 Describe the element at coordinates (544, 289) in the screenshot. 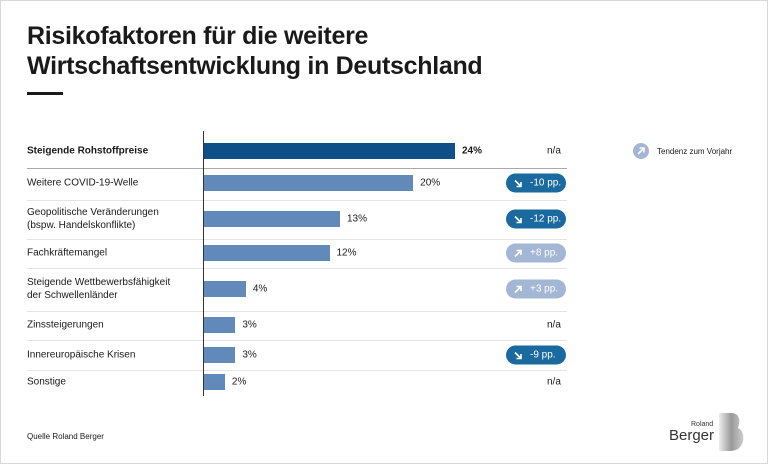

I see `trend-label: +3 pp.` at that location.